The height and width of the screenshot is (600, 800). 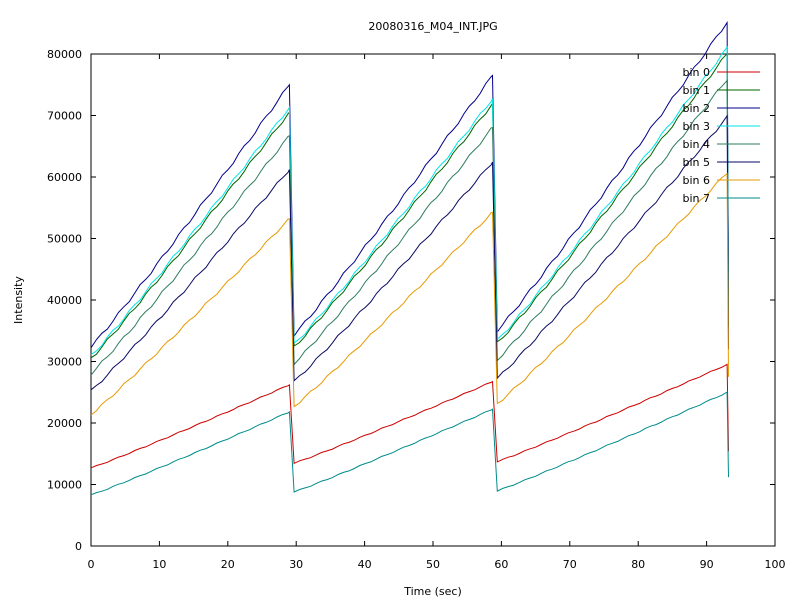 I want to click on y-axis-label: Intensity, so click(x=18, y=300).